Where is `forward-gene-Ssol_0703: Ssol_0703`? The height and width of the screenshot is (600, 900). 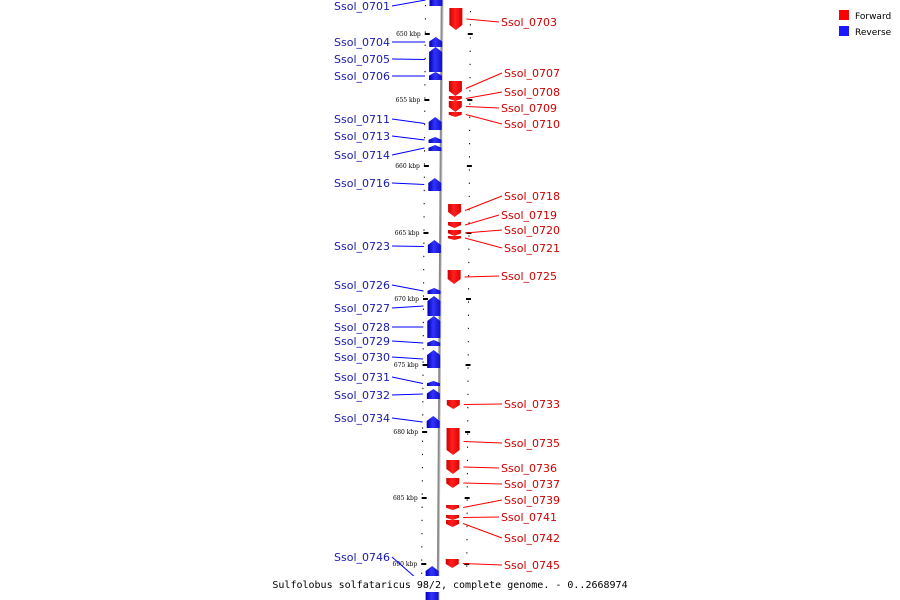 forward-gene-Ssol_0703: Ssol_0703 is located at coordinates (503, 19).